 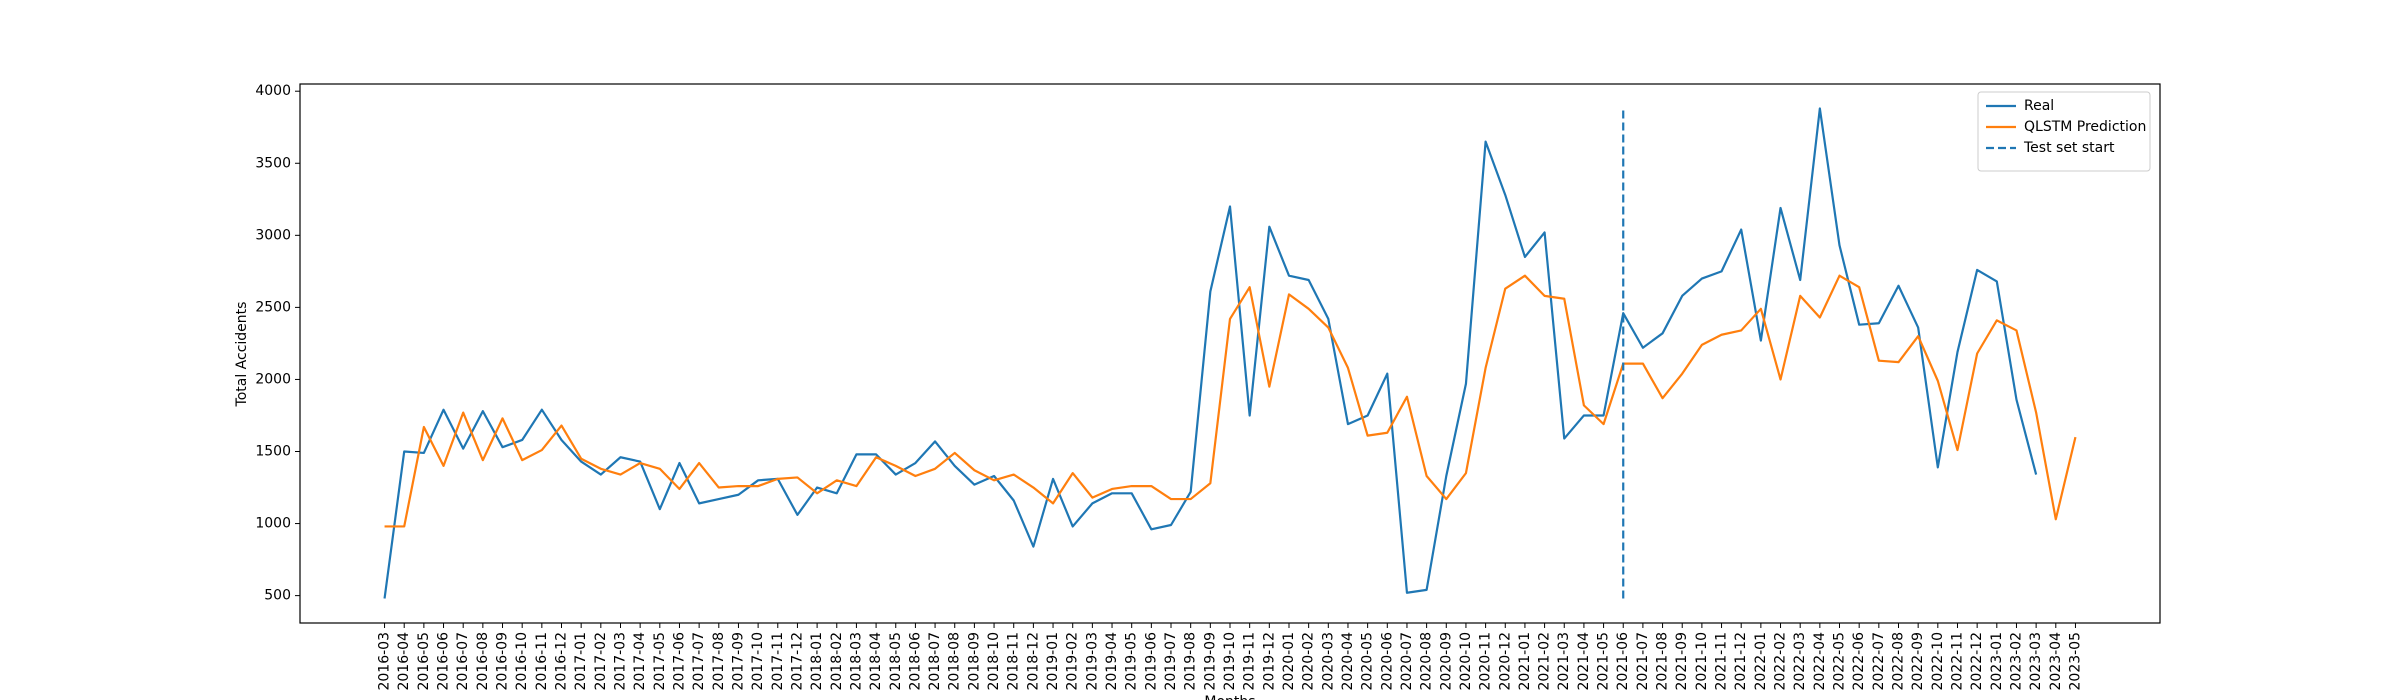 I want to click on x-tick-label: 2020-12, so click(x=1505, y=661).